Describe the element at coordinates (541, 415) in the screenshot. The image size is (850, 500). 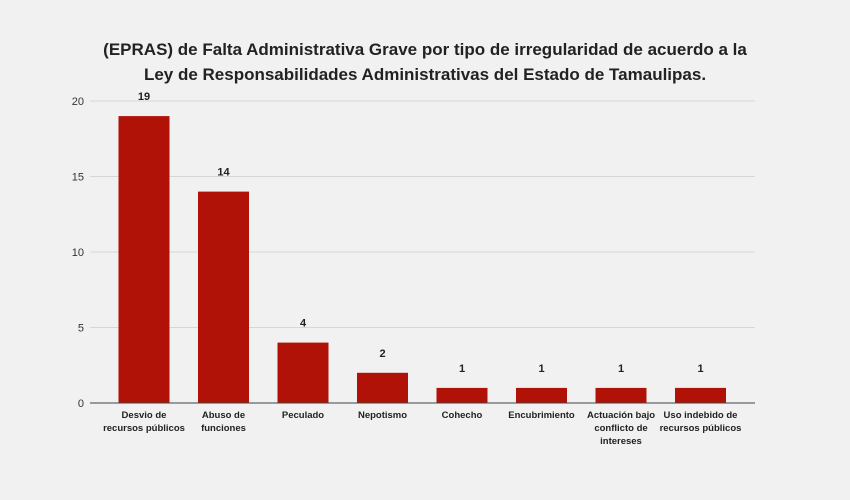
I see `x-tick-label: Encubrimiento` at that location.